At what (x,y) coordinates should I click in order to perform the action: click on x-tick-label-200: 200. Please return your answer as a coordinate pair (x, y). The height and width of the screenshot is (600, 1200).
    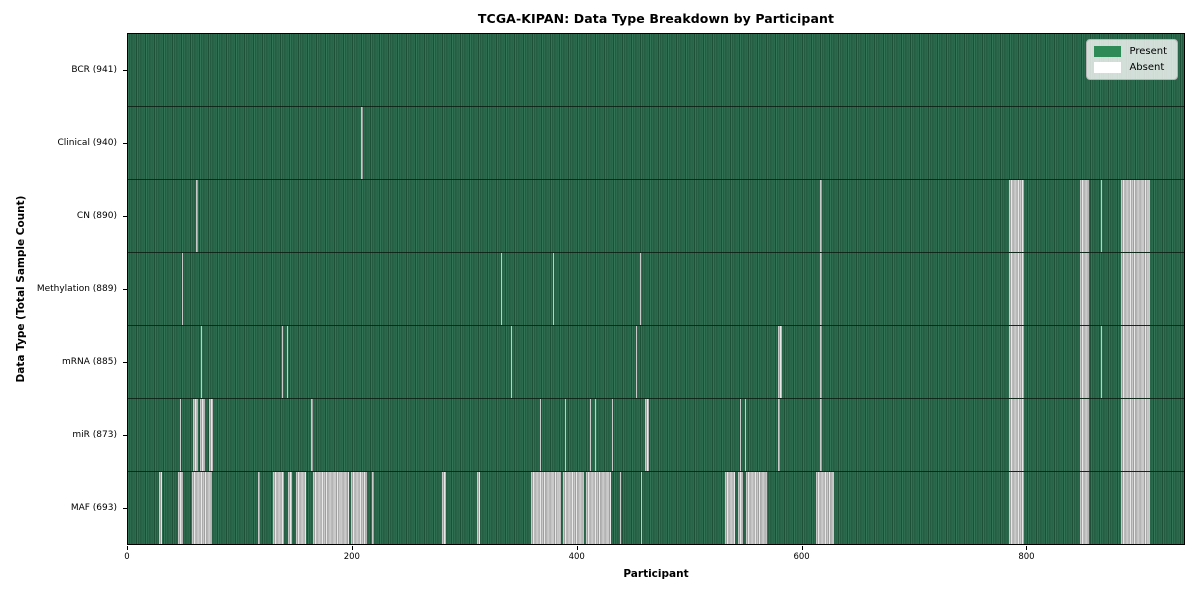
    Looking at the image, I should click on (351, 557).